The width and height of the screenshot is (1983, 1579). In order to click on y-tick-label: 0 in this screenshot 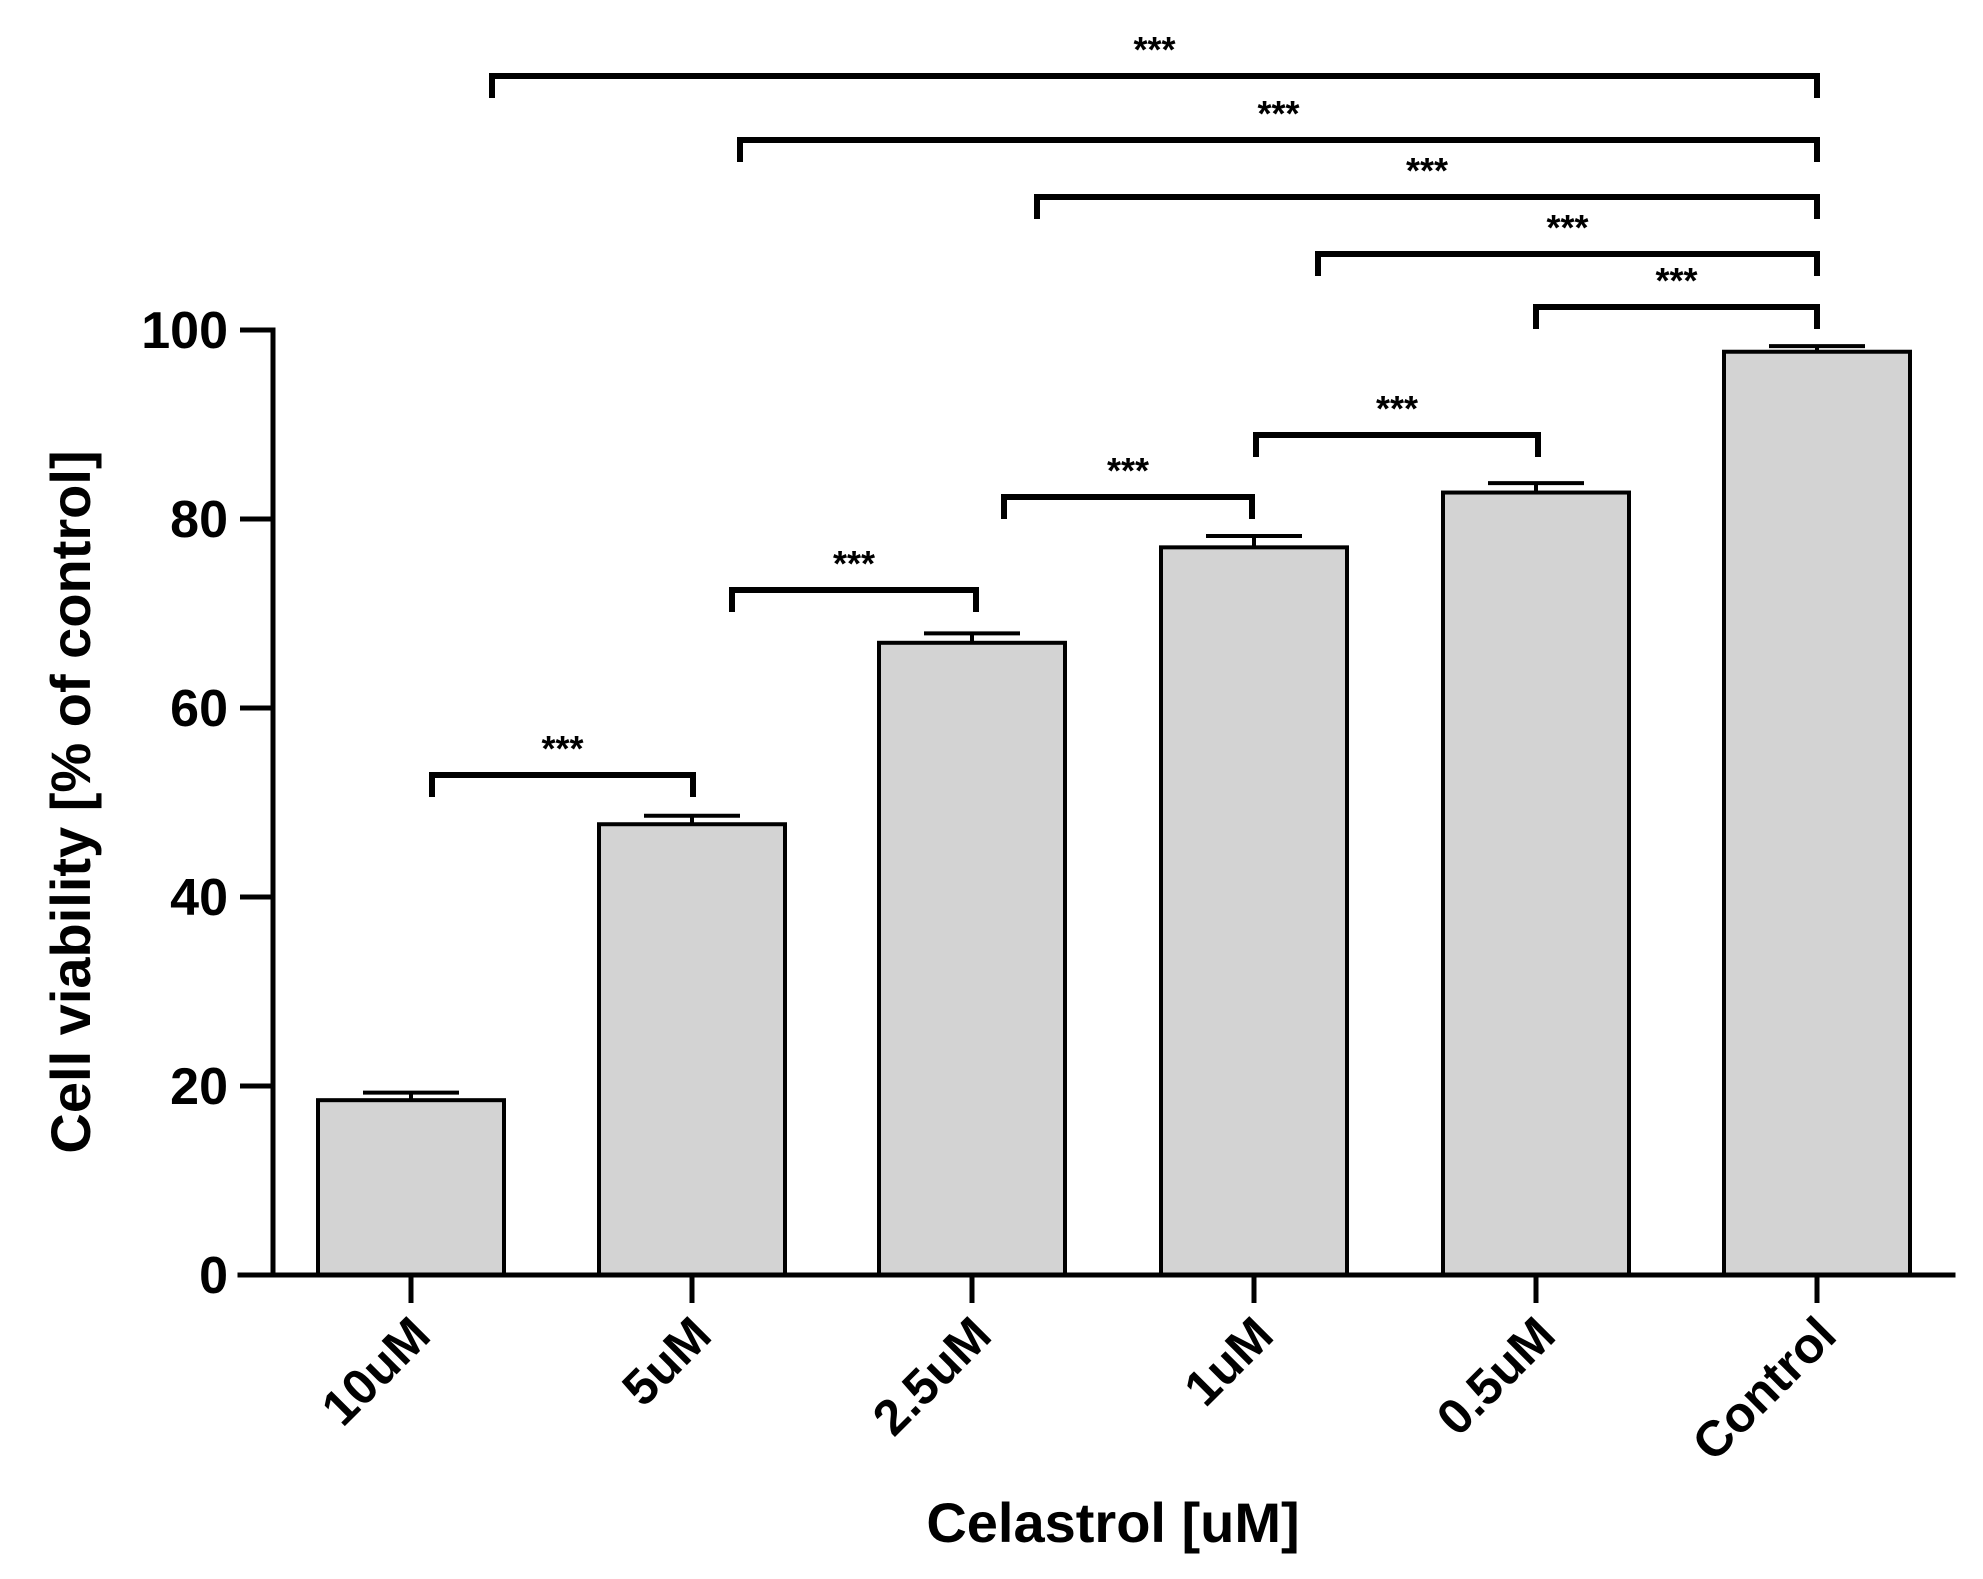, I will do `click(213, 1276)`.